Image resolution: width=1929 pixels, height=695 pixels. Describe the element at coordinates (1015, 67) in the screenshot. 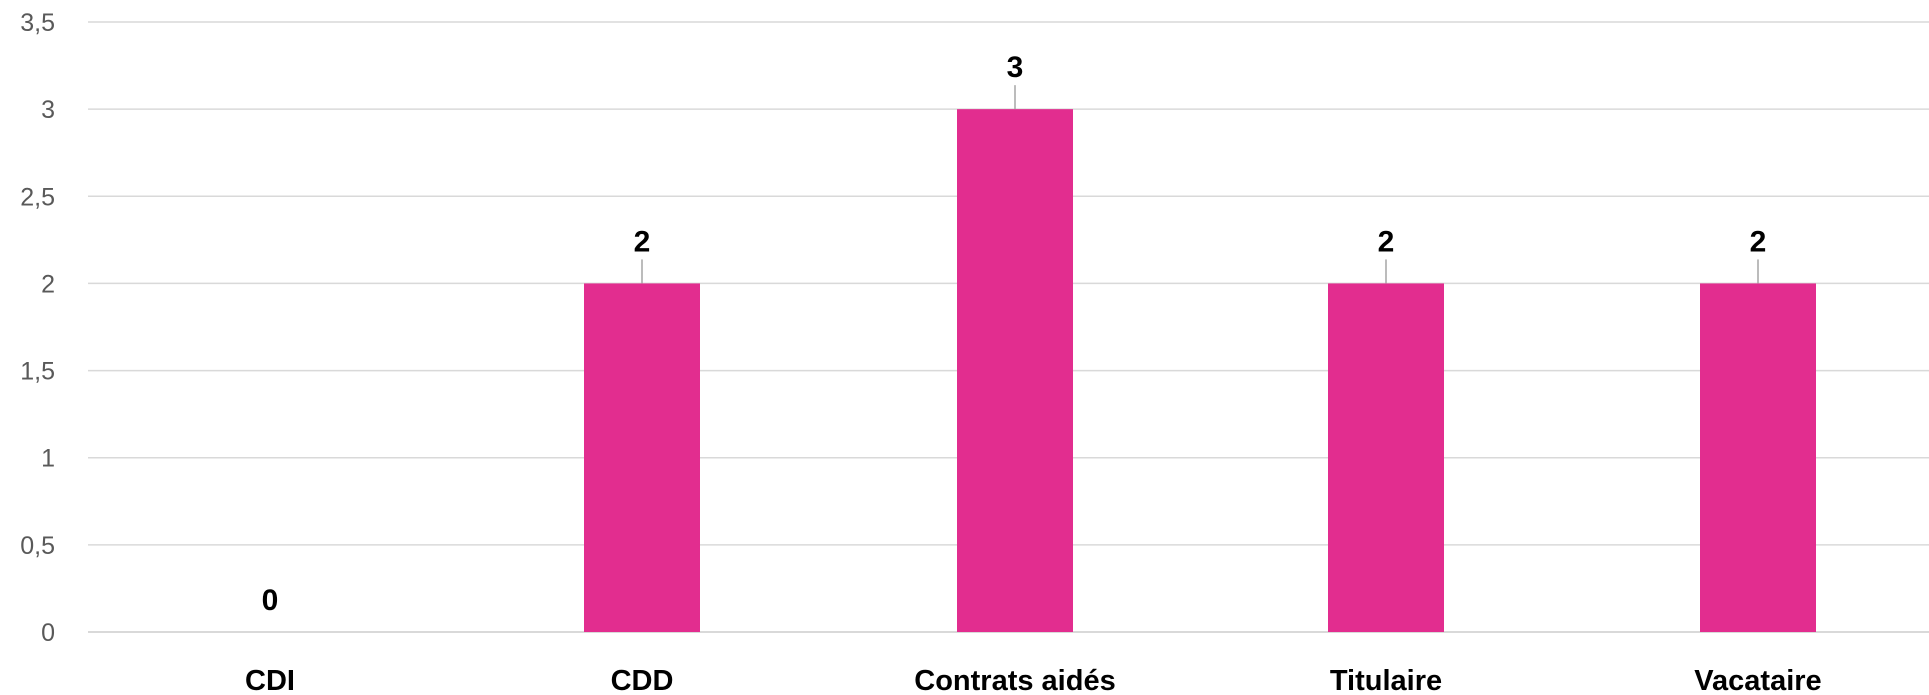

I see `data-label: 3` at that location.